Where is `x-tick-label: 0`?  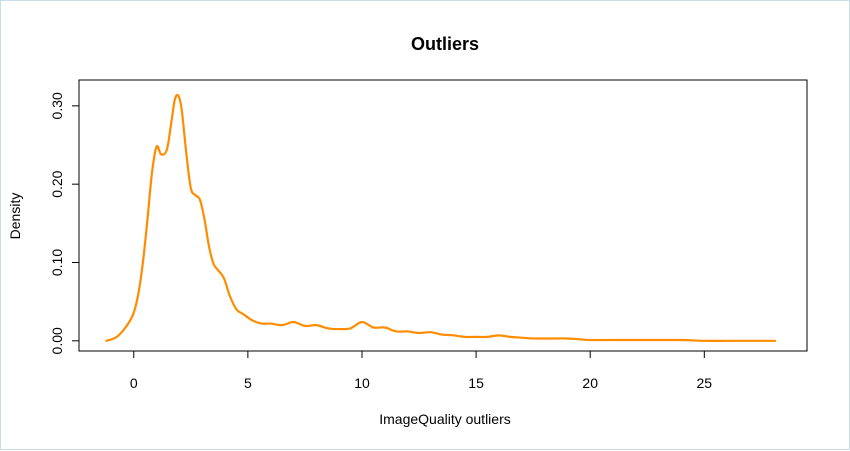 x-tick-label: 0 is located at coordinates (134, 383).